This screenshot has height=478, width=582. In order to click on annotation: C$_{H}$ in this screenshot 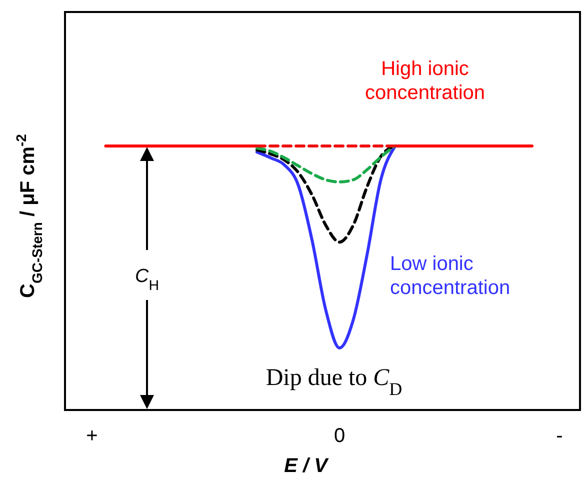, I will do `click(147, 280)`.